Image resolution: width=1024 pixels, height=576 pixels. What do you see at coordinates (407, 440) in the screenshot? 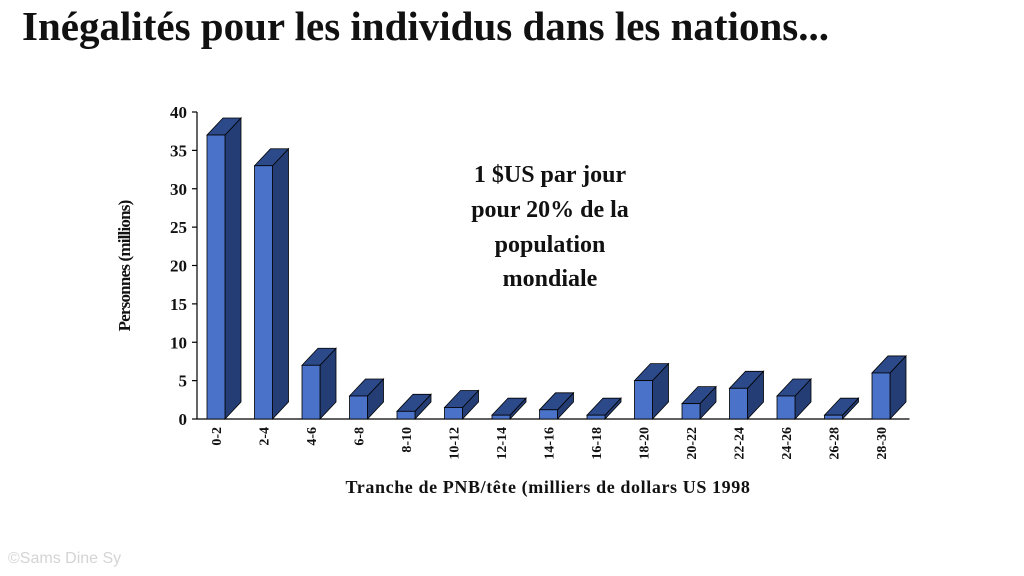
I see `x-tick-label: 8-10` at bounding box center [407, 440].